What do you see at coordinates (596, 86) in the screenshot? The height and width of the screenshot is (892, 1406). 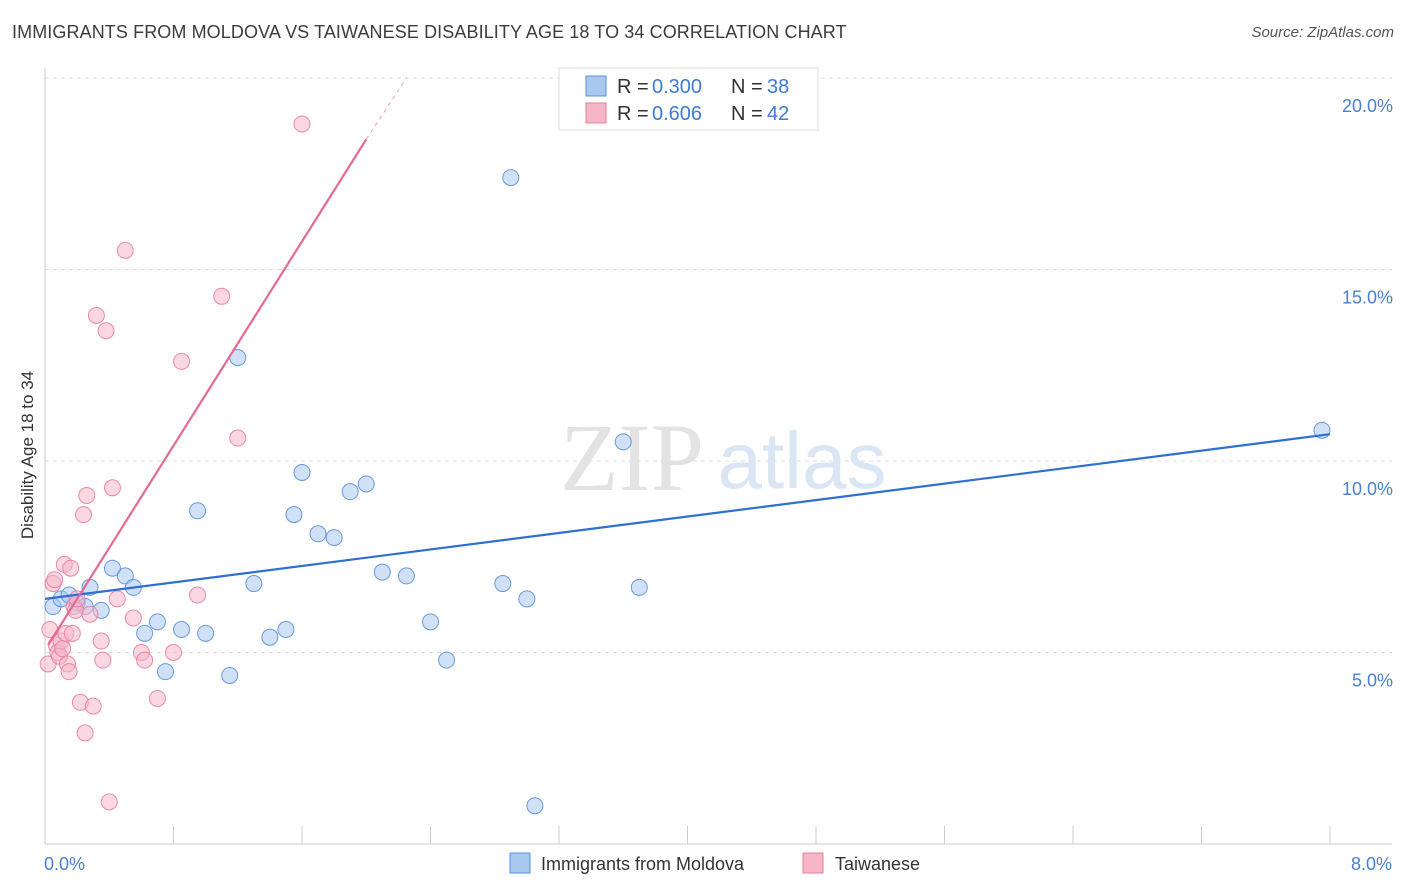 I see `legend-swatch-moldova` at bounding box center [596, 86].